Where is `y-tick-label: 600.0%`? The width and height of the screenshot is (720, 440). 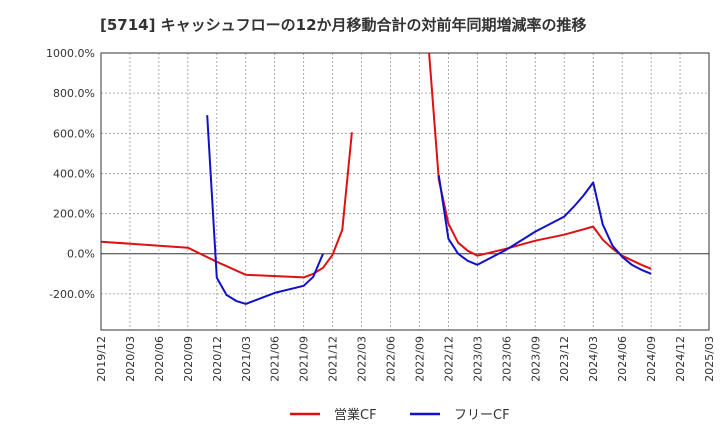 y-tick-label: 600.0% is located at coordinates (74, 133).